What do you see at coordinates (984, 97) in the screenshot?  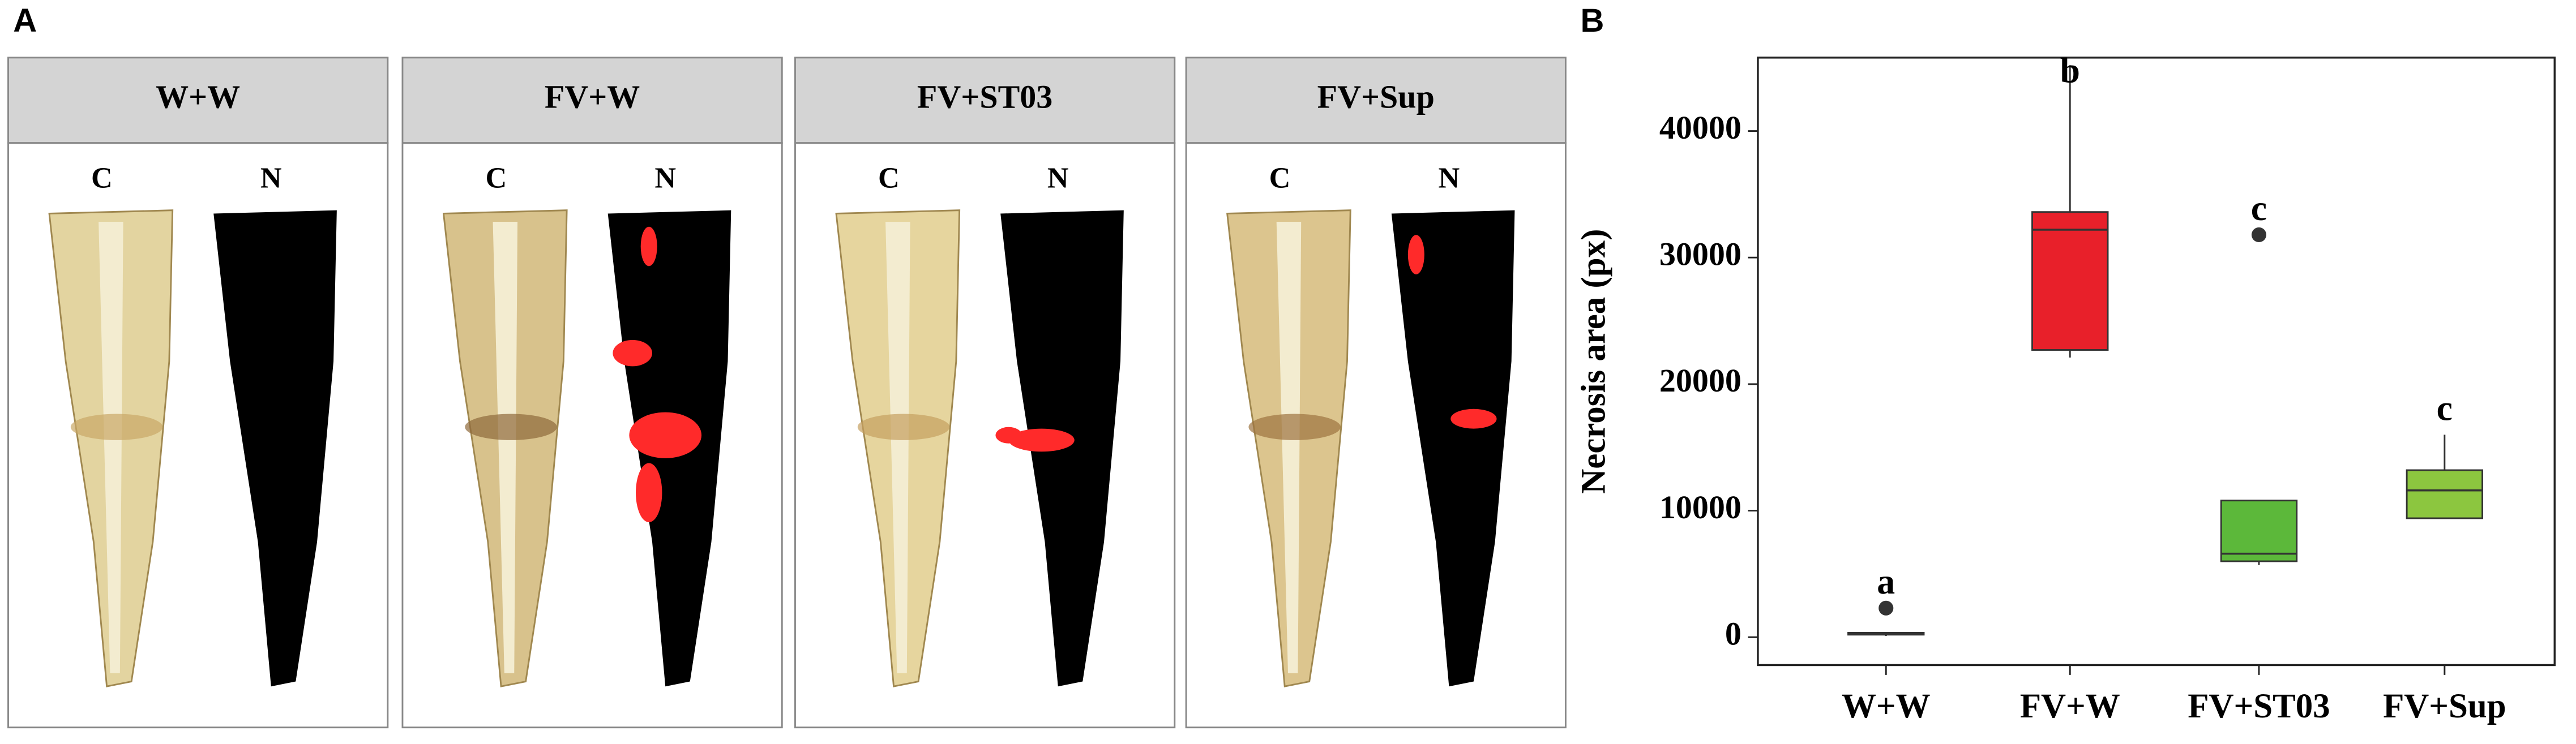 I see `panel-title: FV+ST03` at bounding box center [984, 97].